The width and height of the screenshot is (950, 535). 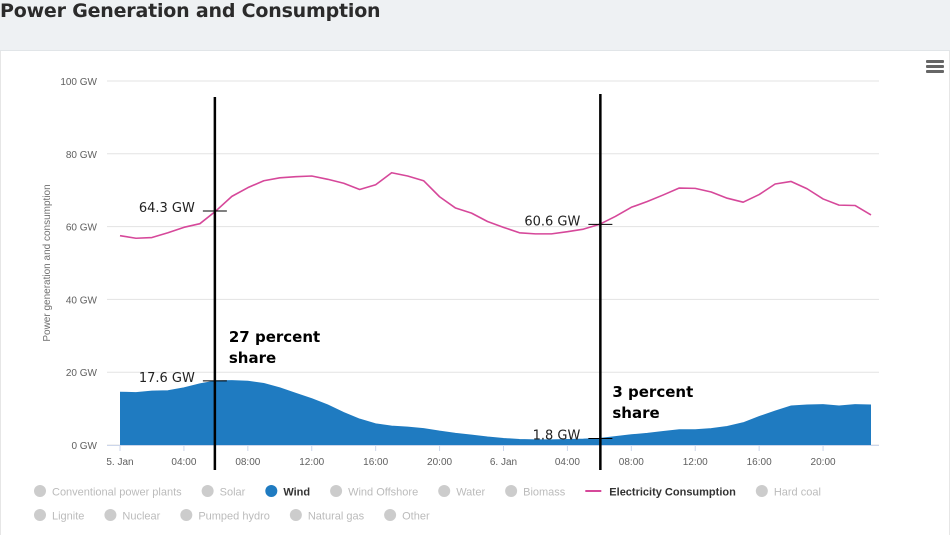 I want to click on share-label: 3 percent, so click(x=652, y=392).